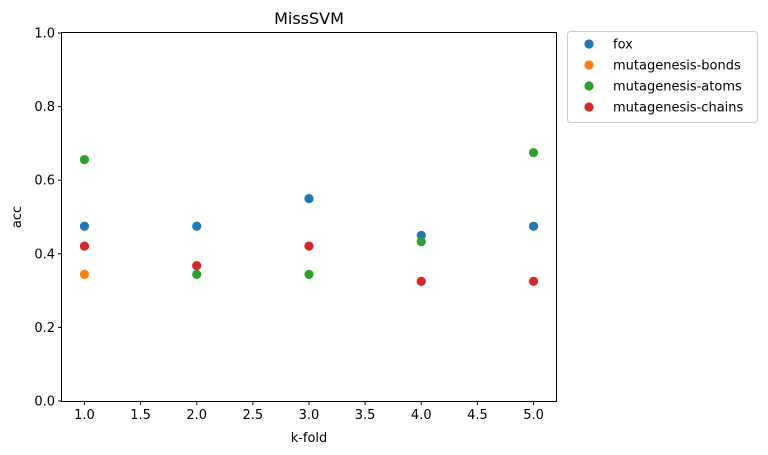 The height and width of the screenshot is (455, 768). Describe the element at coordinates (623, 45) in the screenshot. I see `legend-label: fox` at that location.